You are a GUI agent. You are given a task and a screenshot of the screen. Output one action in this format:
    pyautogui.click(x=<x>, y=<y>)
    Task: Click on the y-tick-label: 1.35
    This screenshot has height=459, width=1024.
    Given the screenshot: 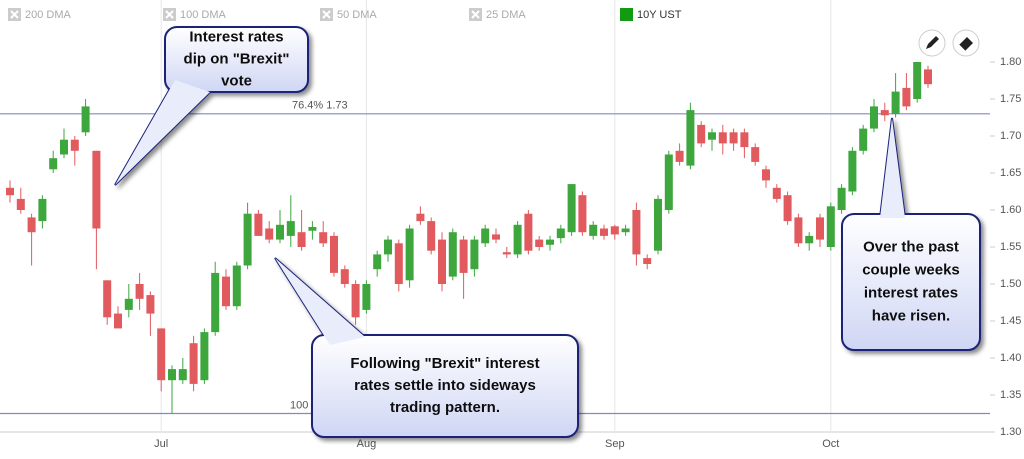 What is the action you would take?
    pyautogui.click(x=1010, y=395)
    